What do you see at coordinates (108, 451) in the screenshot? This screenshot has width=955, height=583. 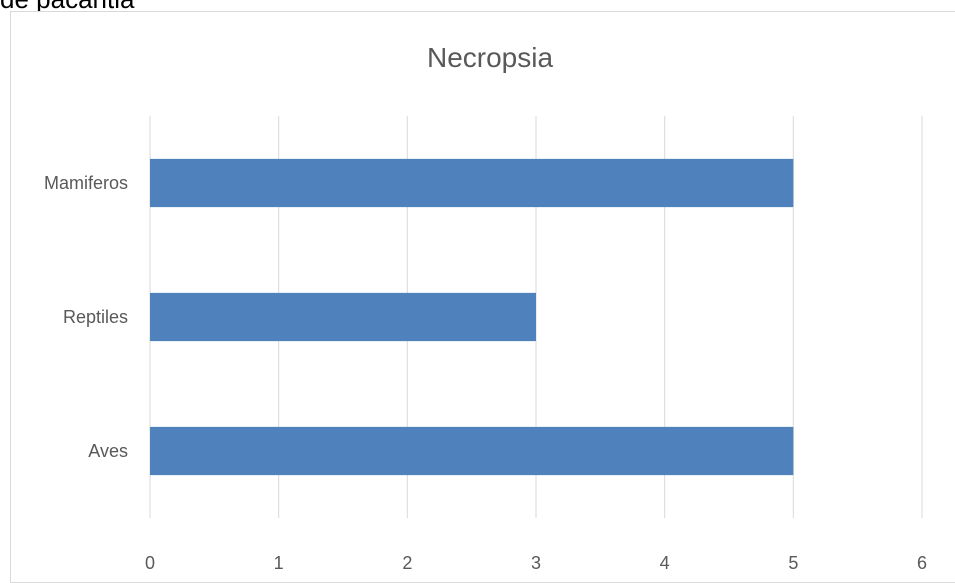 I see `category-label-aves: Aves` at bounding box center [108, 451].